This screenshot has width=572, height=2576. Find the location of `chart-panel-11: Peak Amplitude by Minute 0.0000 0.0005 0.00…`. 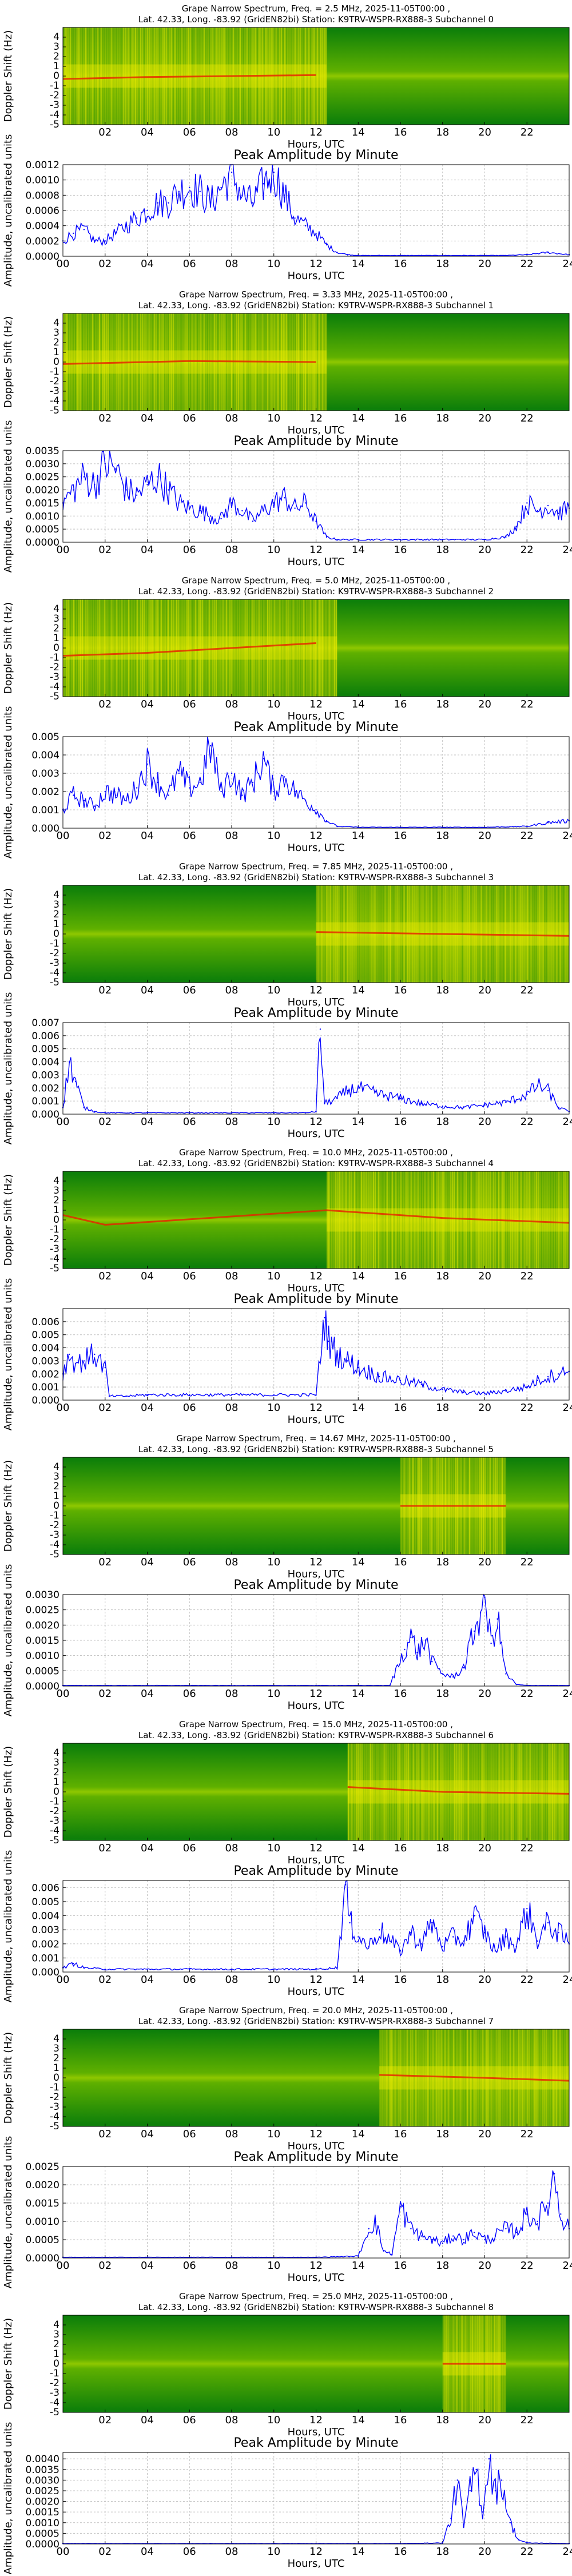

chart-panel-11: Peak Amplitude by Minute 0.0000 0.0005 0.00… is located at coordinates (287, 1640).